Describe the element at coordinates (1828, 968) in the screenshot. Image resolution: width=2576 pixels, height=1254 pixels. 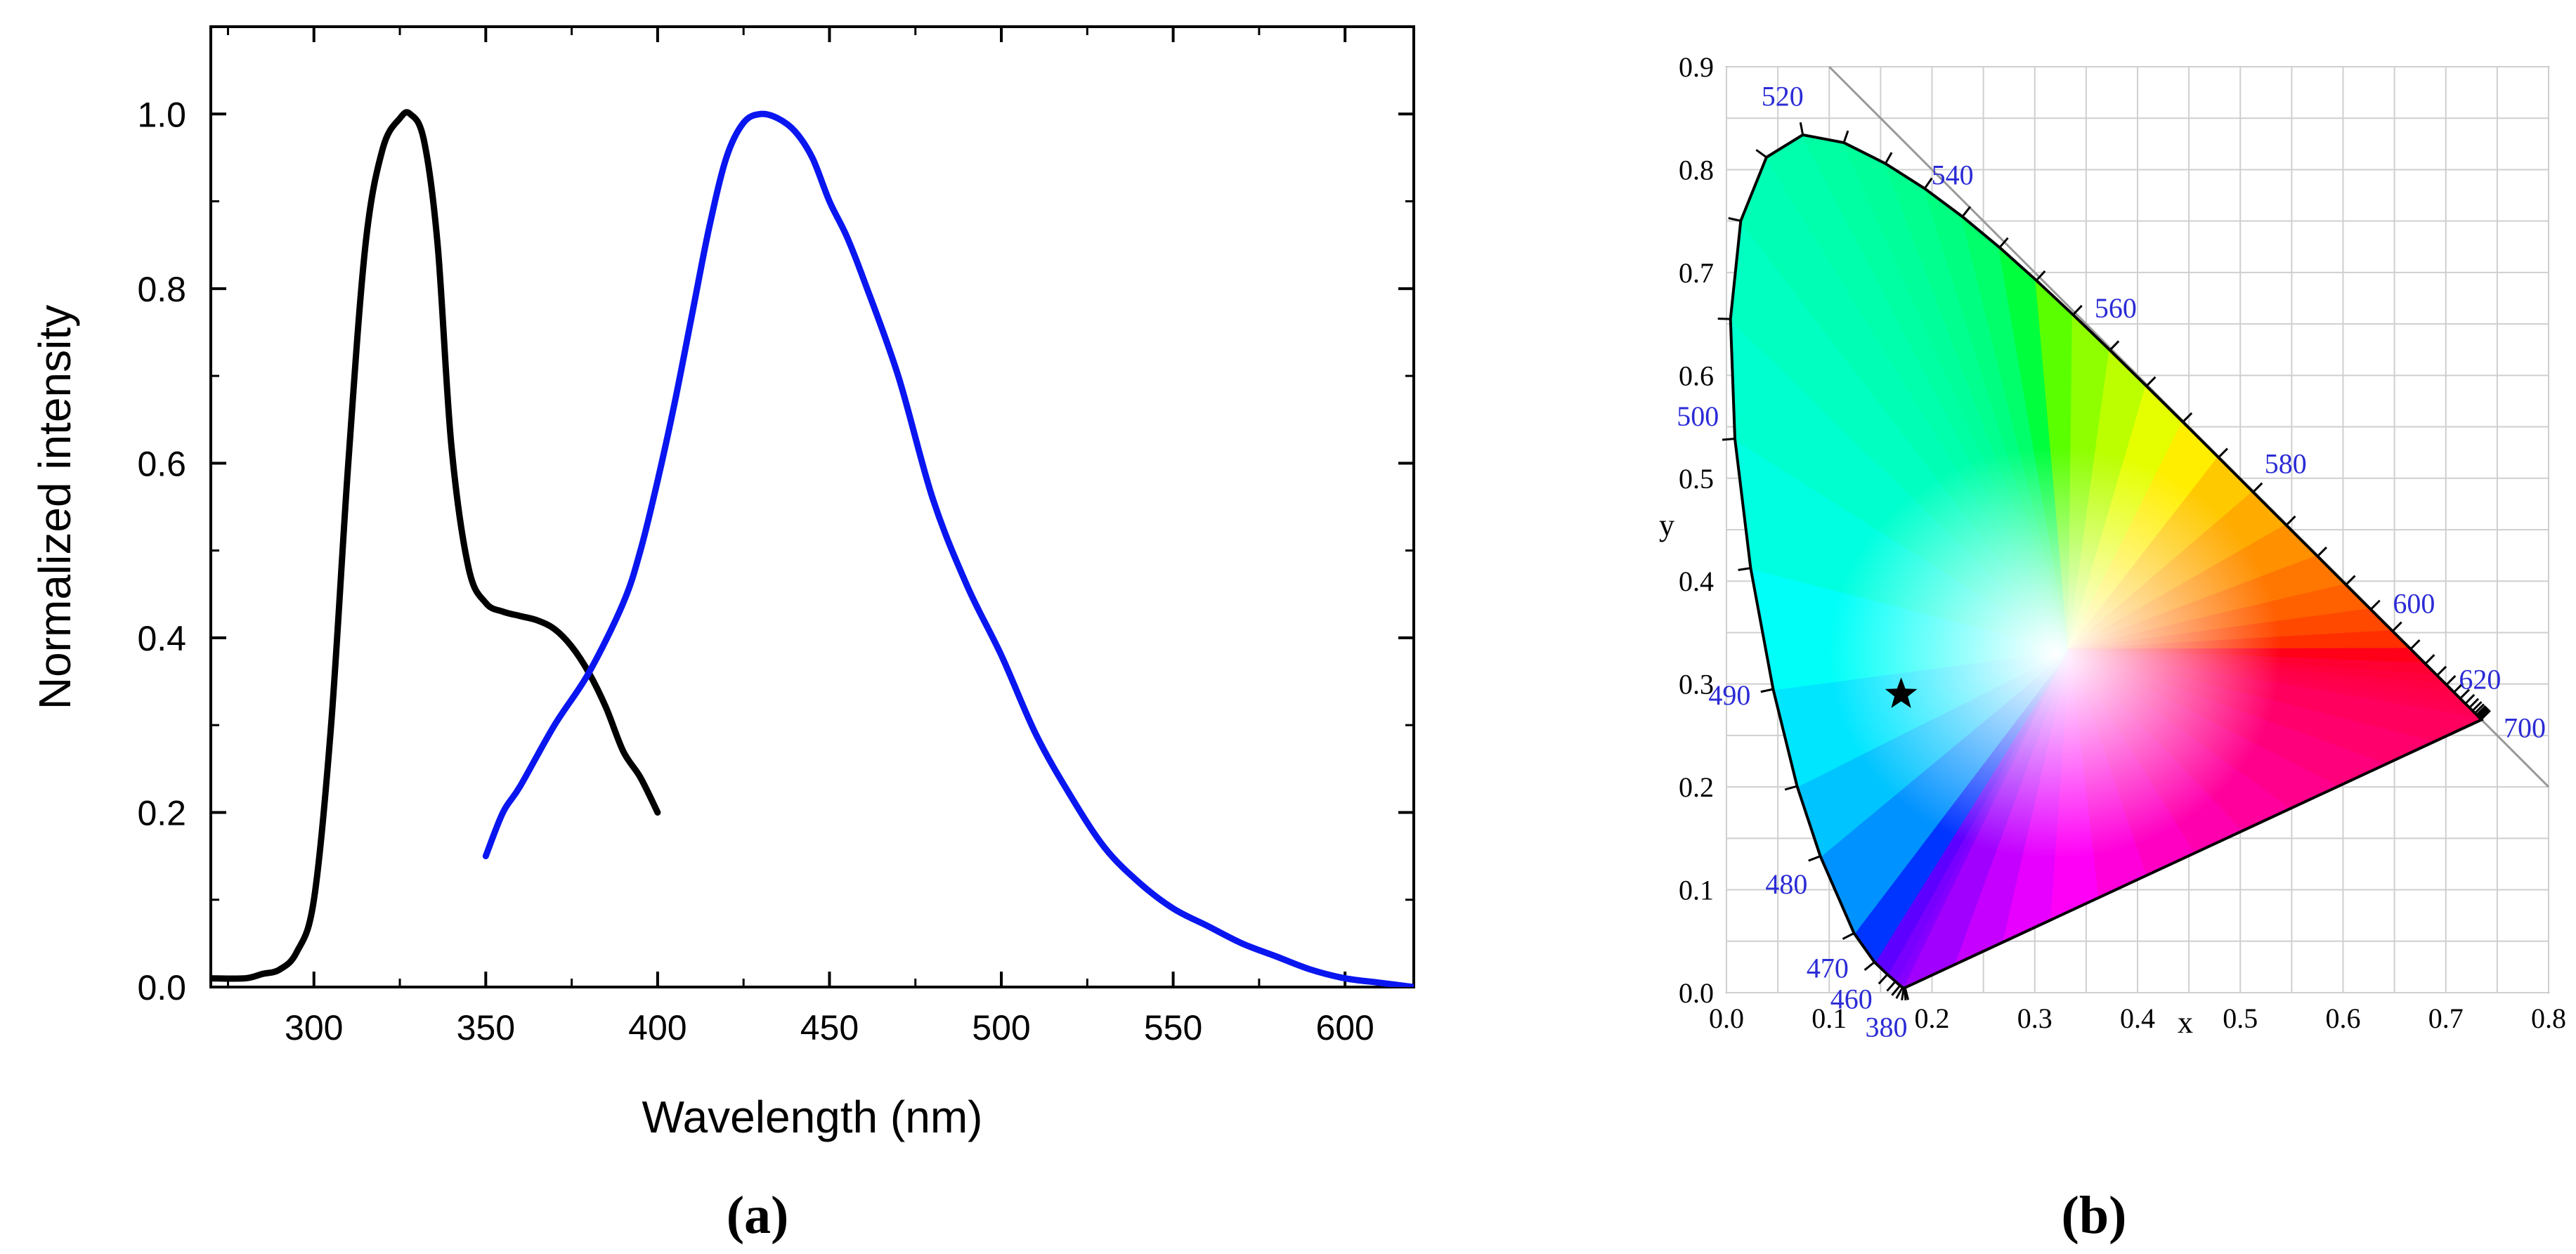
I see `cie-wavelength-label: 470` at that location.